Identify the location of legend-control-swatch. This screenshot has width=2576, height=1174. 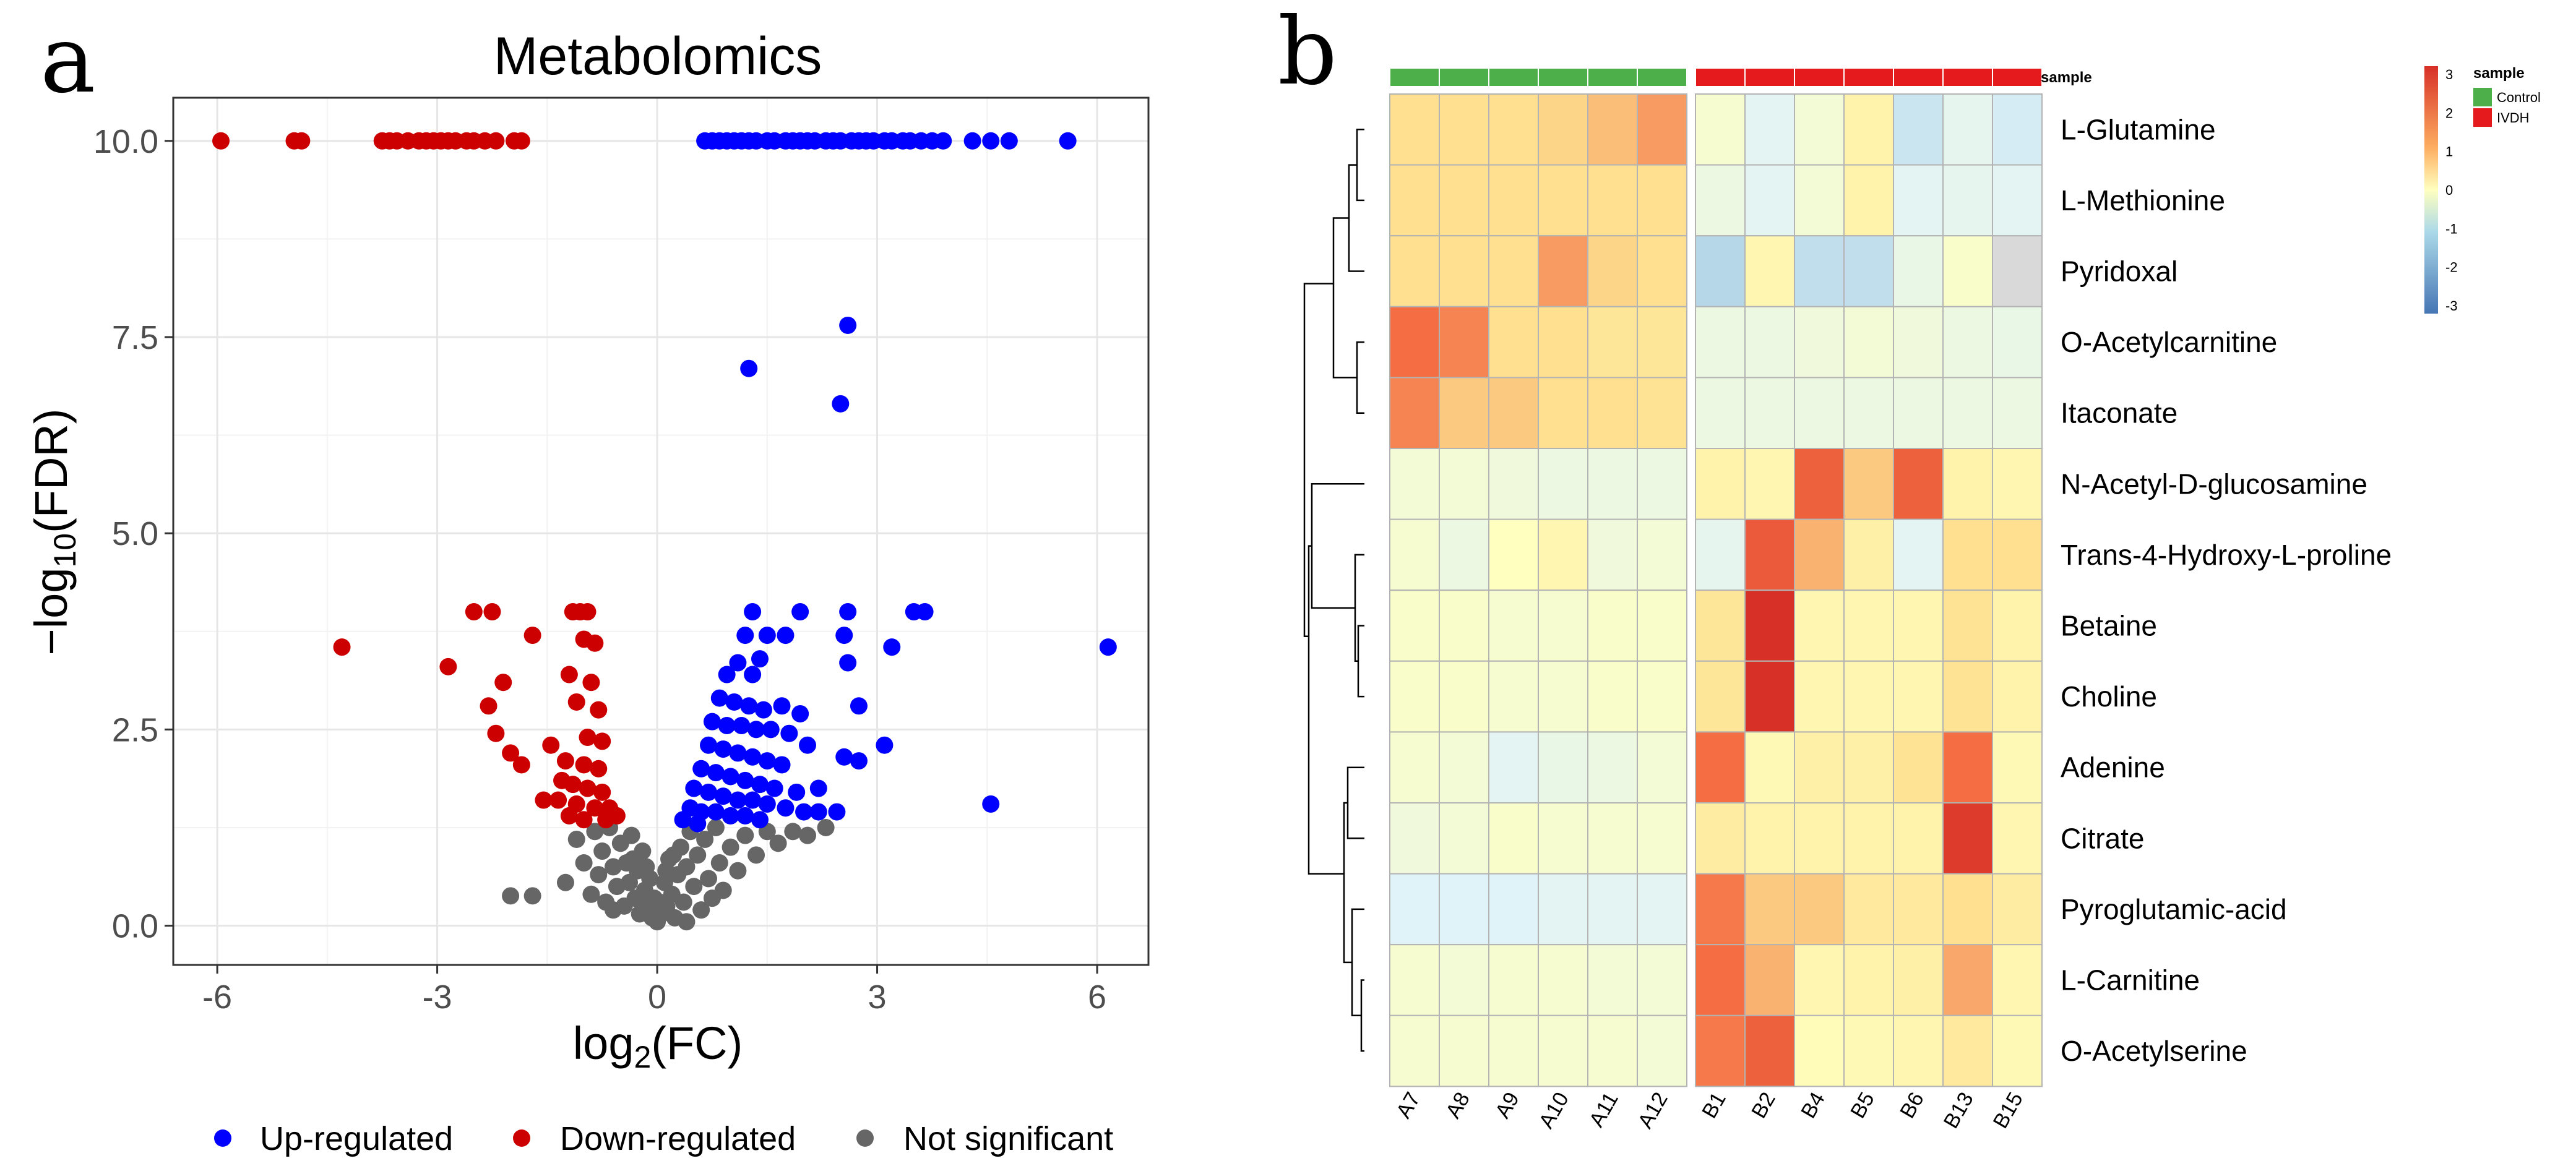
(2482, 97).